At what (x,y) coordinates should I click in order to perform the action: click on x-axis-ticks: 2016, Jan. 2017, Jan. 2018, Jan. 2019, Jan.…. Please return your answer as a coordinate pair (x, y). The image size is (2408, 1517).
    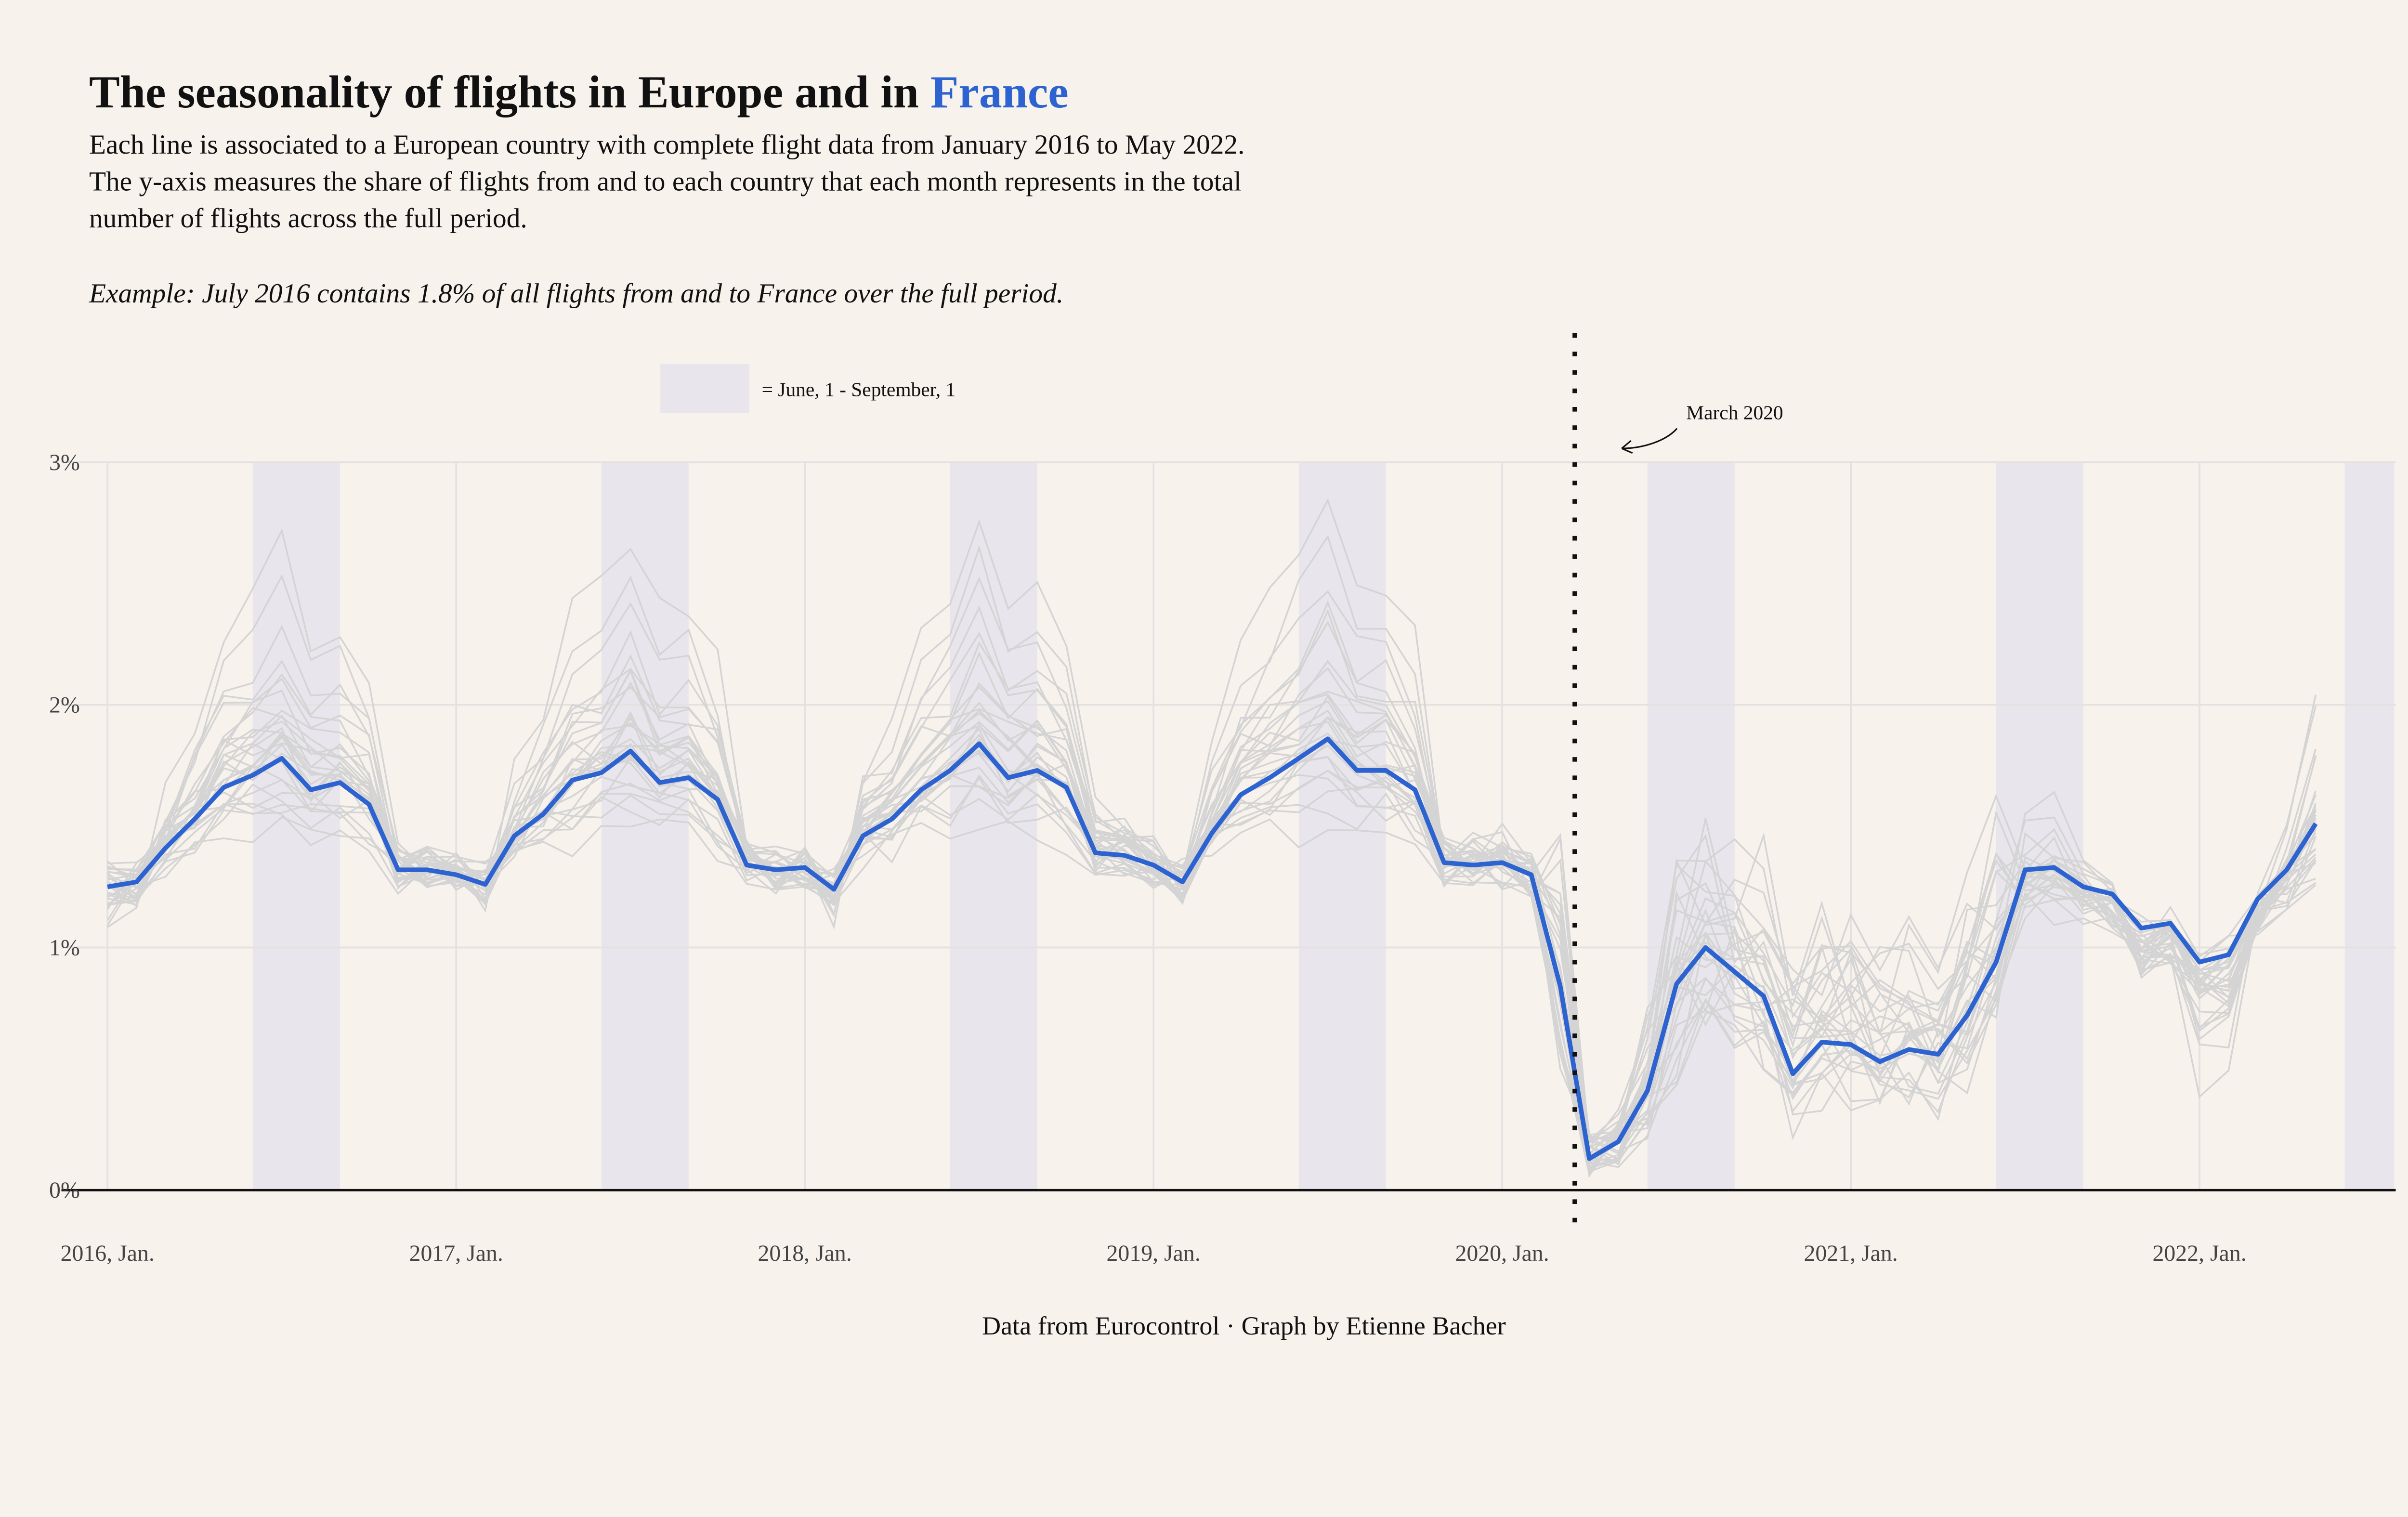
    Looking at the image, I should click on (1154, 1253).